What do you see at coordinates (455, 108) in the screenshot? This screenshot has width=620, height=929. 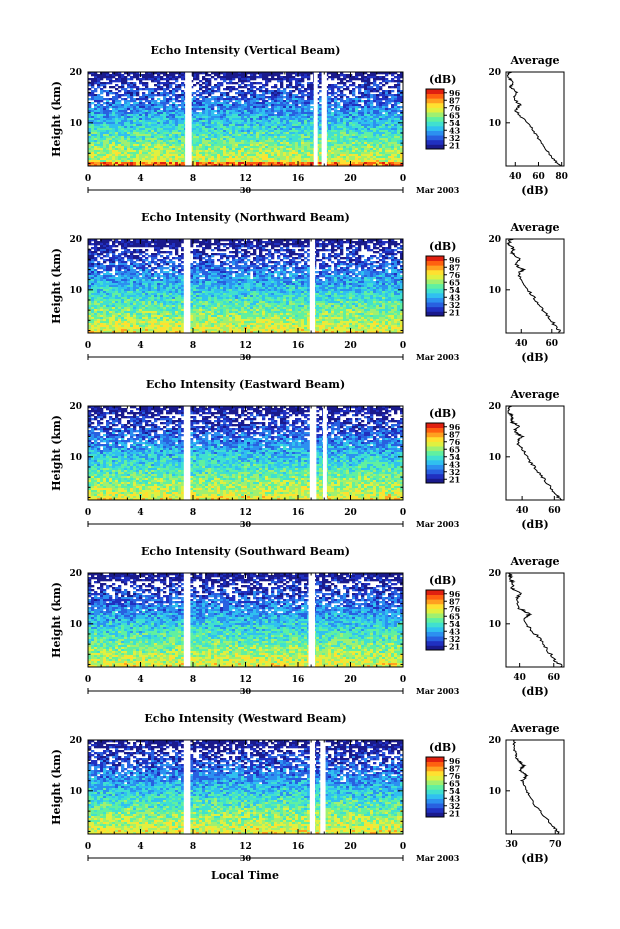 I see `colorbar-tick-label: 76` at bounding box center [455, 108].